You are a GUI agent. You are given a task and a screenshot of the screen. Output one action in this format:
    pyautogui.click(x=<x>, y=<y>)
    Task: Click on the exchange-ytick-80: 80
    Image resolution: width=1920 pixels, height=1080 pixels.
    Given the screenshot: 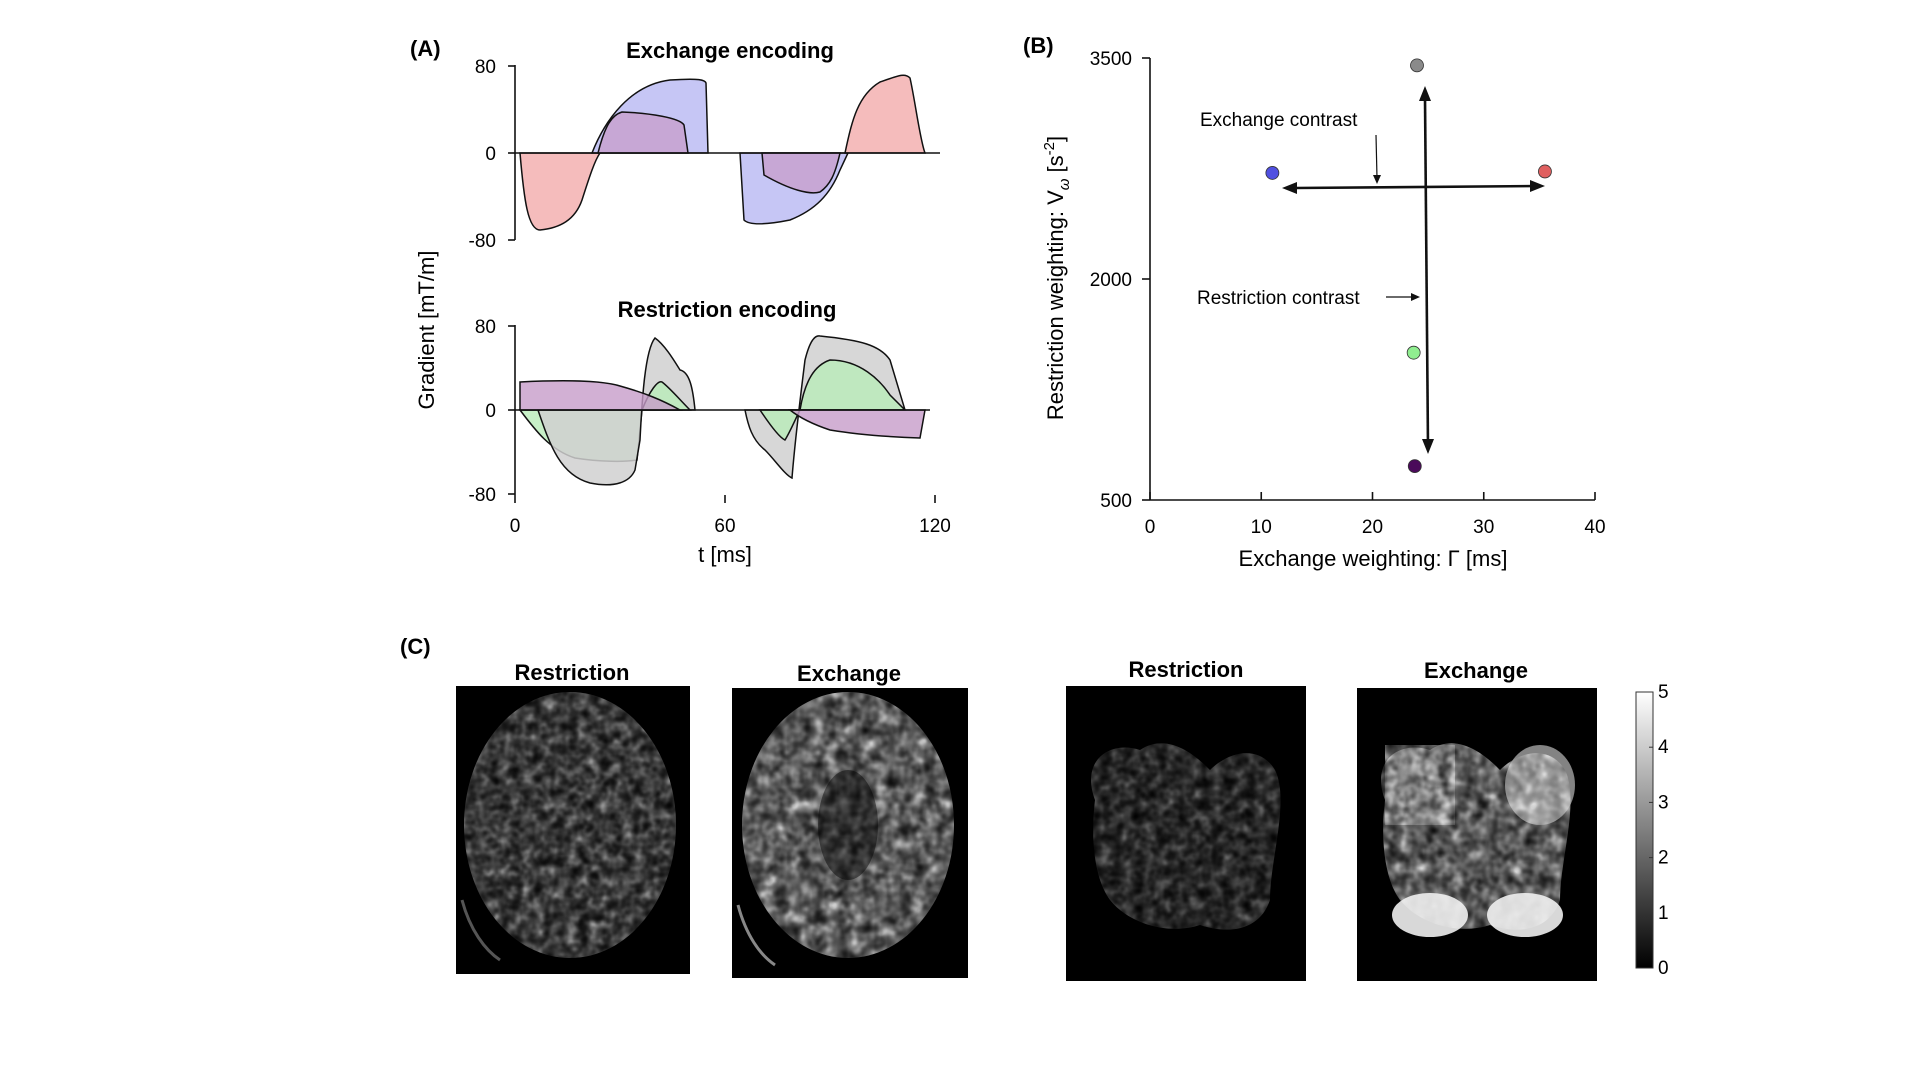 What is the action you would take?
    pyautogui.click(x=485, y=67)
    